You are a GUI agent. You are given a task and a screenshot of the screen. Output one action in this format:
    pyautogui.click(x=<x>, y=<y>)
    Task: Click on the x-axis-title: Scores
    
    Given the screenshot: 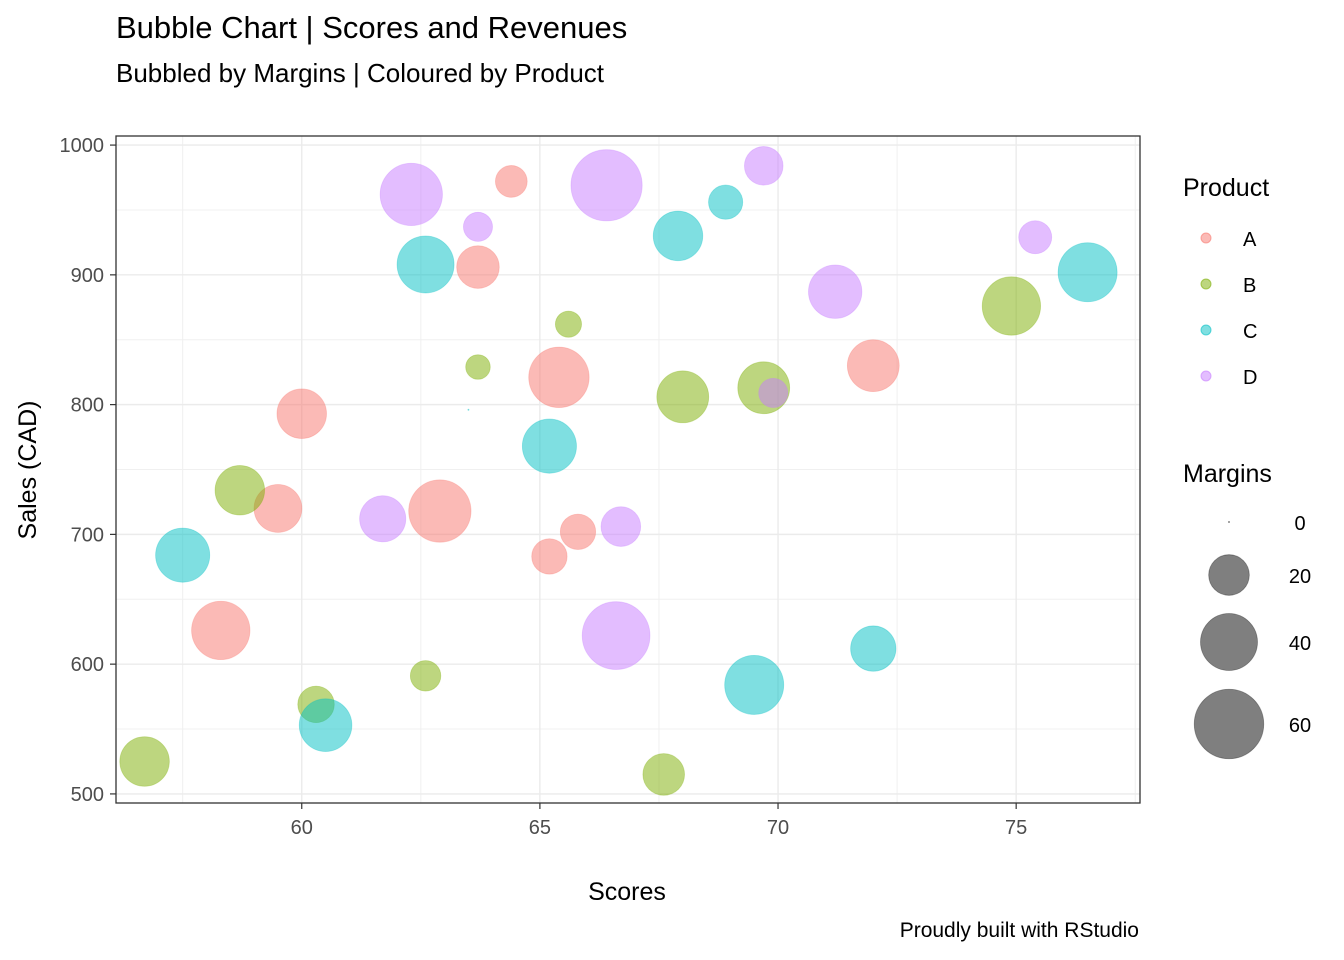 What is the action you would take?
    pyautogui.click(x=627, y=892)
    